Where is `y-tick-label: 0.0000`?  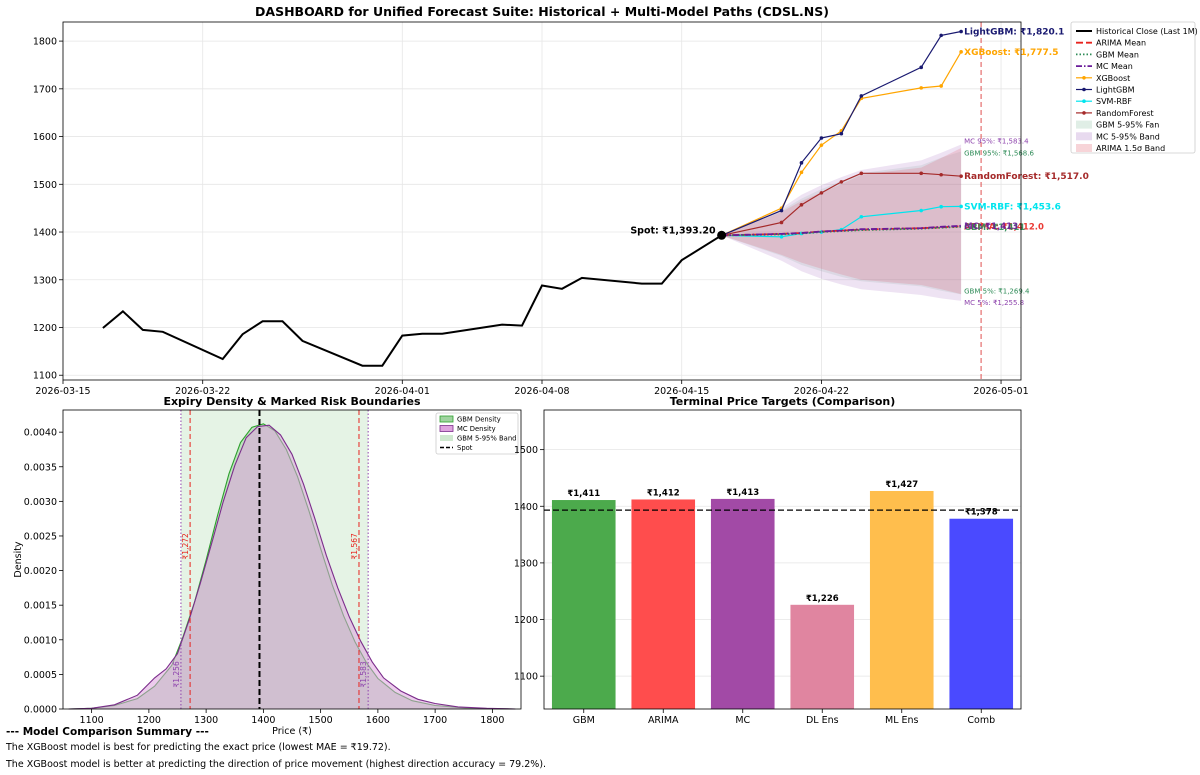
y-tick-label: 0.0000 is located at coordinates (40, 710).